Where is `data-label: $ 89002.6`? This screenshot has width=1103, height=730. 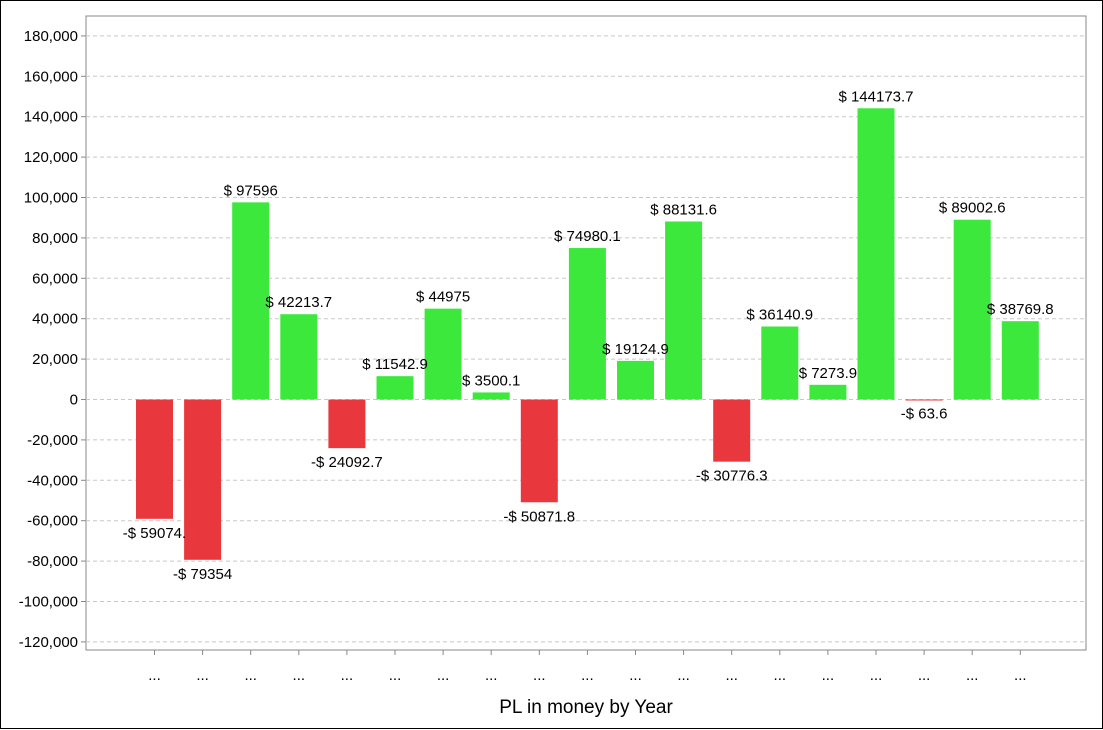 data-label: $ 89002.6 is located at coordinates (972, 208).